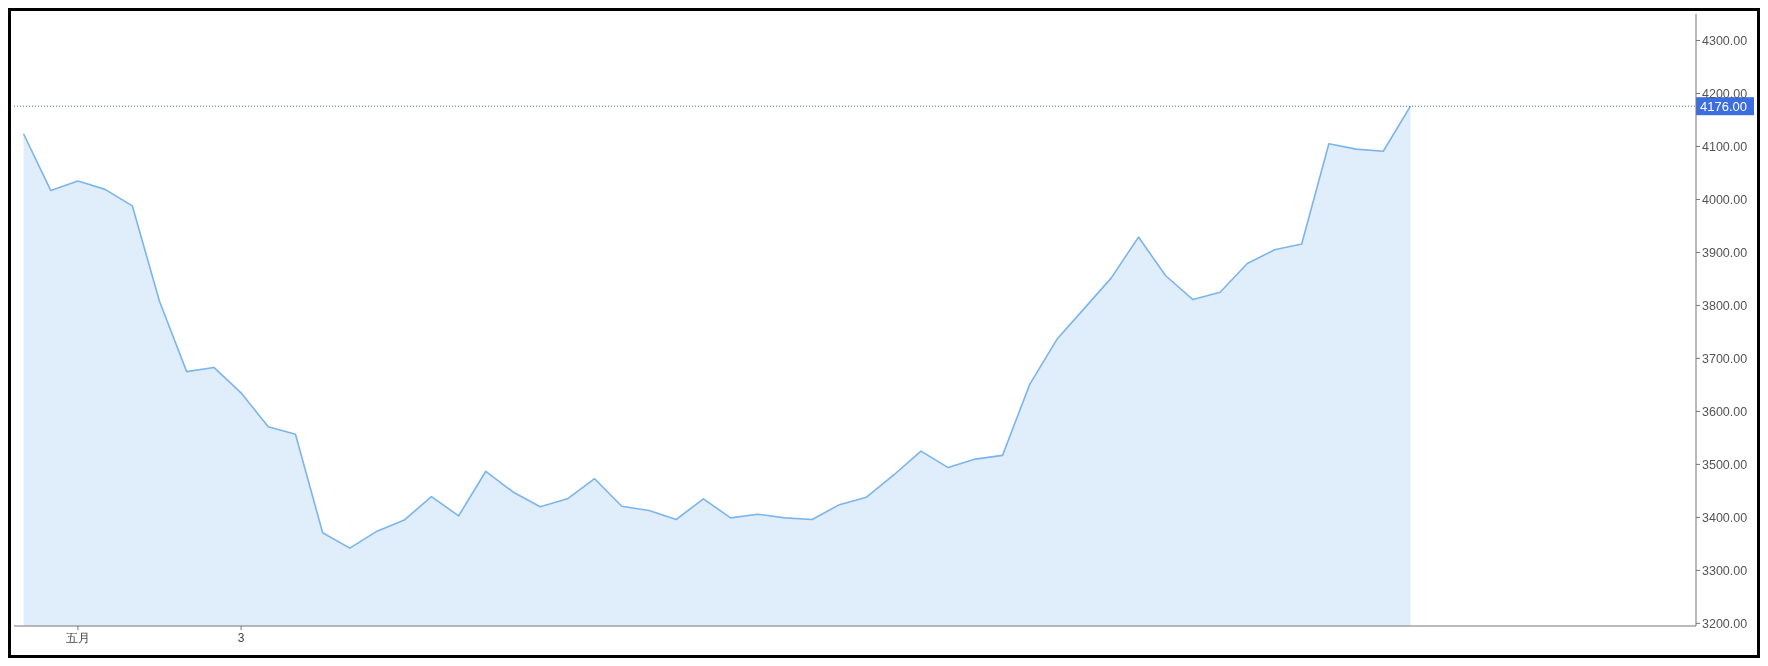  I want to click on y-tick-label: 3600.00, so click(1725, 411).